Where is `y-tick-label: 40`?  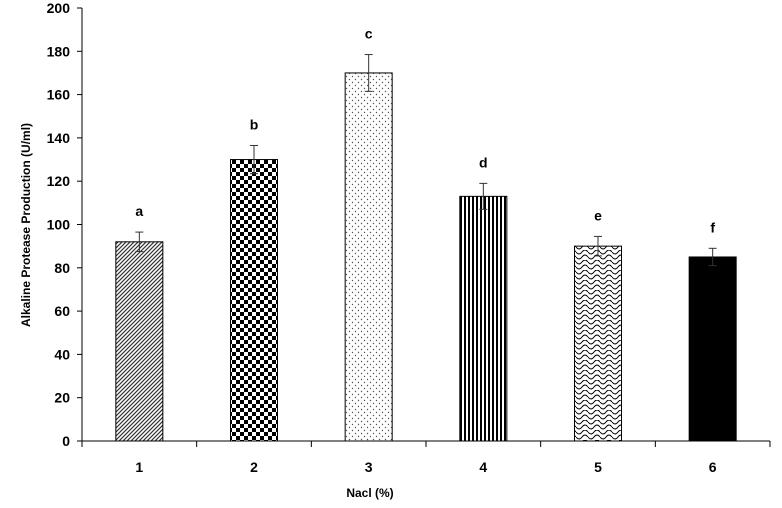
y-tick-label: 40 is located at coordinates (62, 354).